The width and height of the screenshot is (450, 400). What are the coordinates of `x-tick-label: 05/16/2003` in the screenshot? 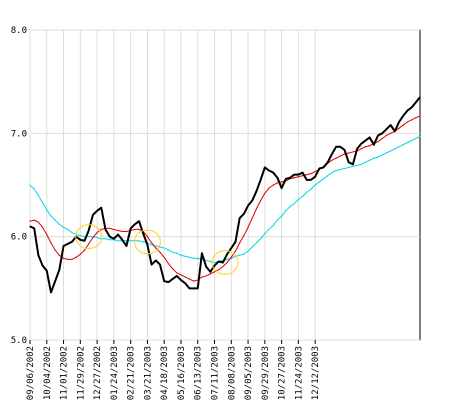 It's located at (182, 373).